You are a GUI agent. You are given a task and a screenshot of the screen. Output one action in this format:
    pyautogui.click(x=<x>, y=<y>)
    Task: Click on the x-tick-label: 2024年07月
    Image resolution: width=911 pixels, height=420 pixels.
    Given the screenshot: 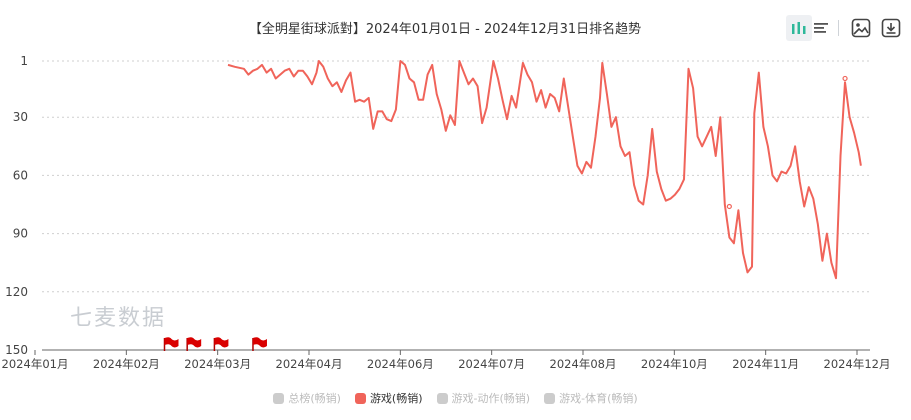 What is the action you would take?
    pyautogui.click(x=491, y=364)
    